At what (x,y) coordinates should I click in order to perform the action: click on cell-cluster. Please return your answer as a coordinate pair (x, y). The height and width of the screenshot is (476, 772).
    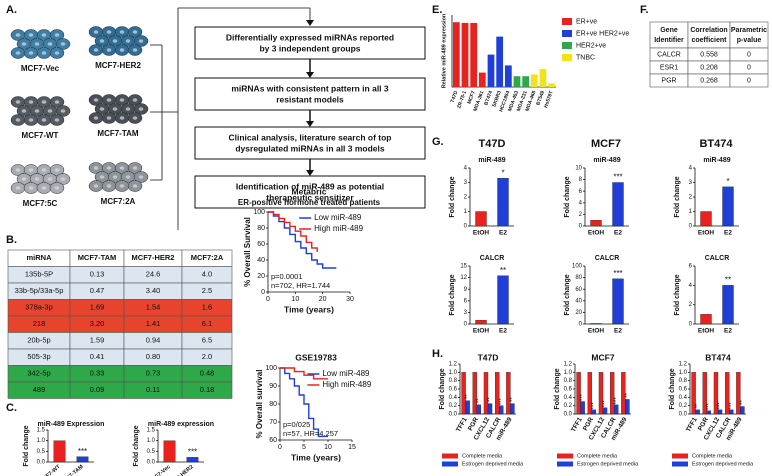
    Looking at the image, I should click on (118, 109).